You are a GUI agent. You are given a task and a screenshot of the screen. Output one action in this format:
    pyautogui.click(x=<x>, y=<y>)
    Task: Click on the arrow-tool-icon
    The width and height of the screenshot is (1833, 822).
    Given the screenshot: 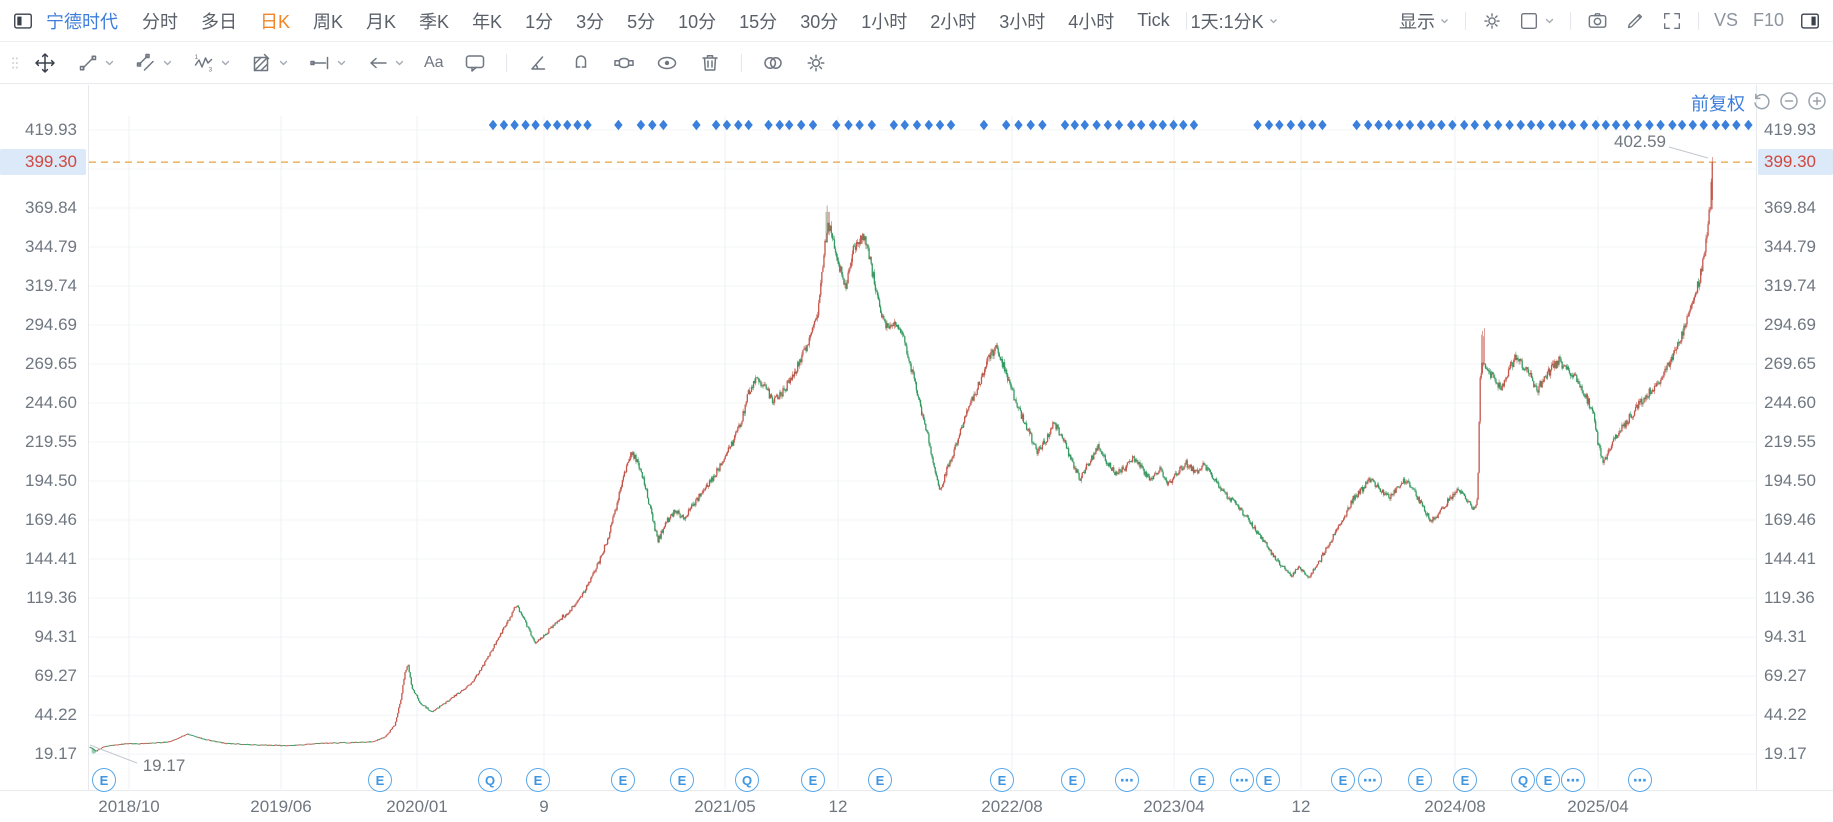 What is the action you would take?
    pyautogui.click(x=385, y=63)
    